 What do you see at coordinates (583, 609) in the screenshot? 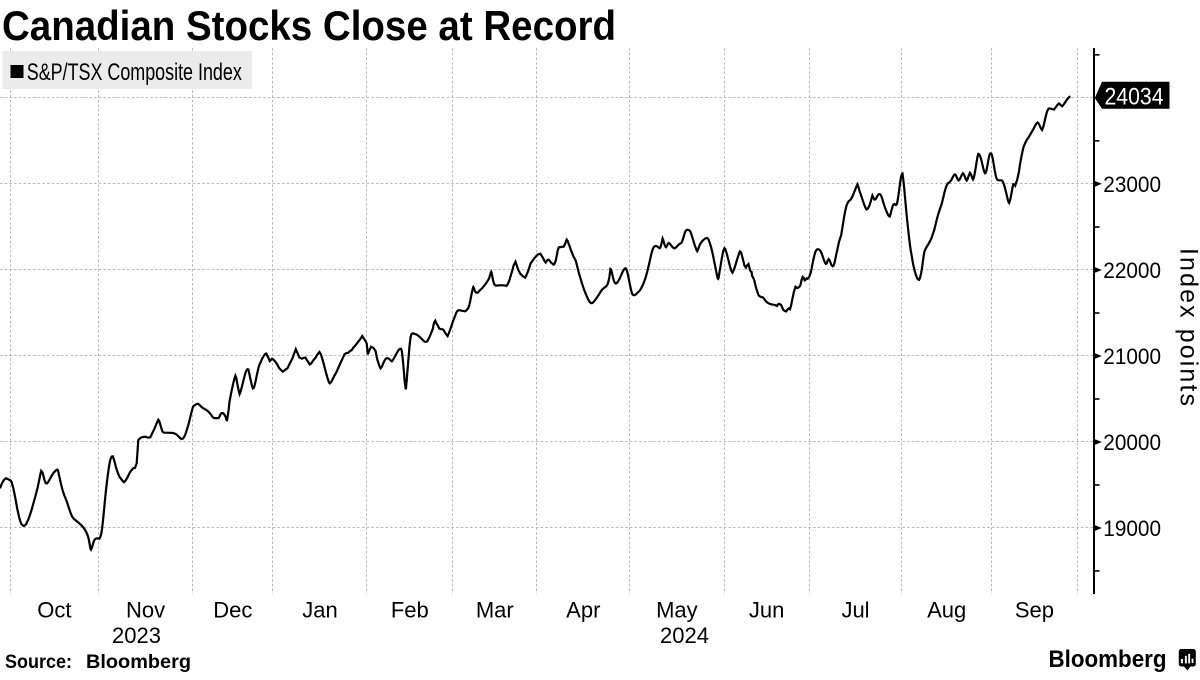
I see `svg-text: Apr` at bounding box center [583, 609].